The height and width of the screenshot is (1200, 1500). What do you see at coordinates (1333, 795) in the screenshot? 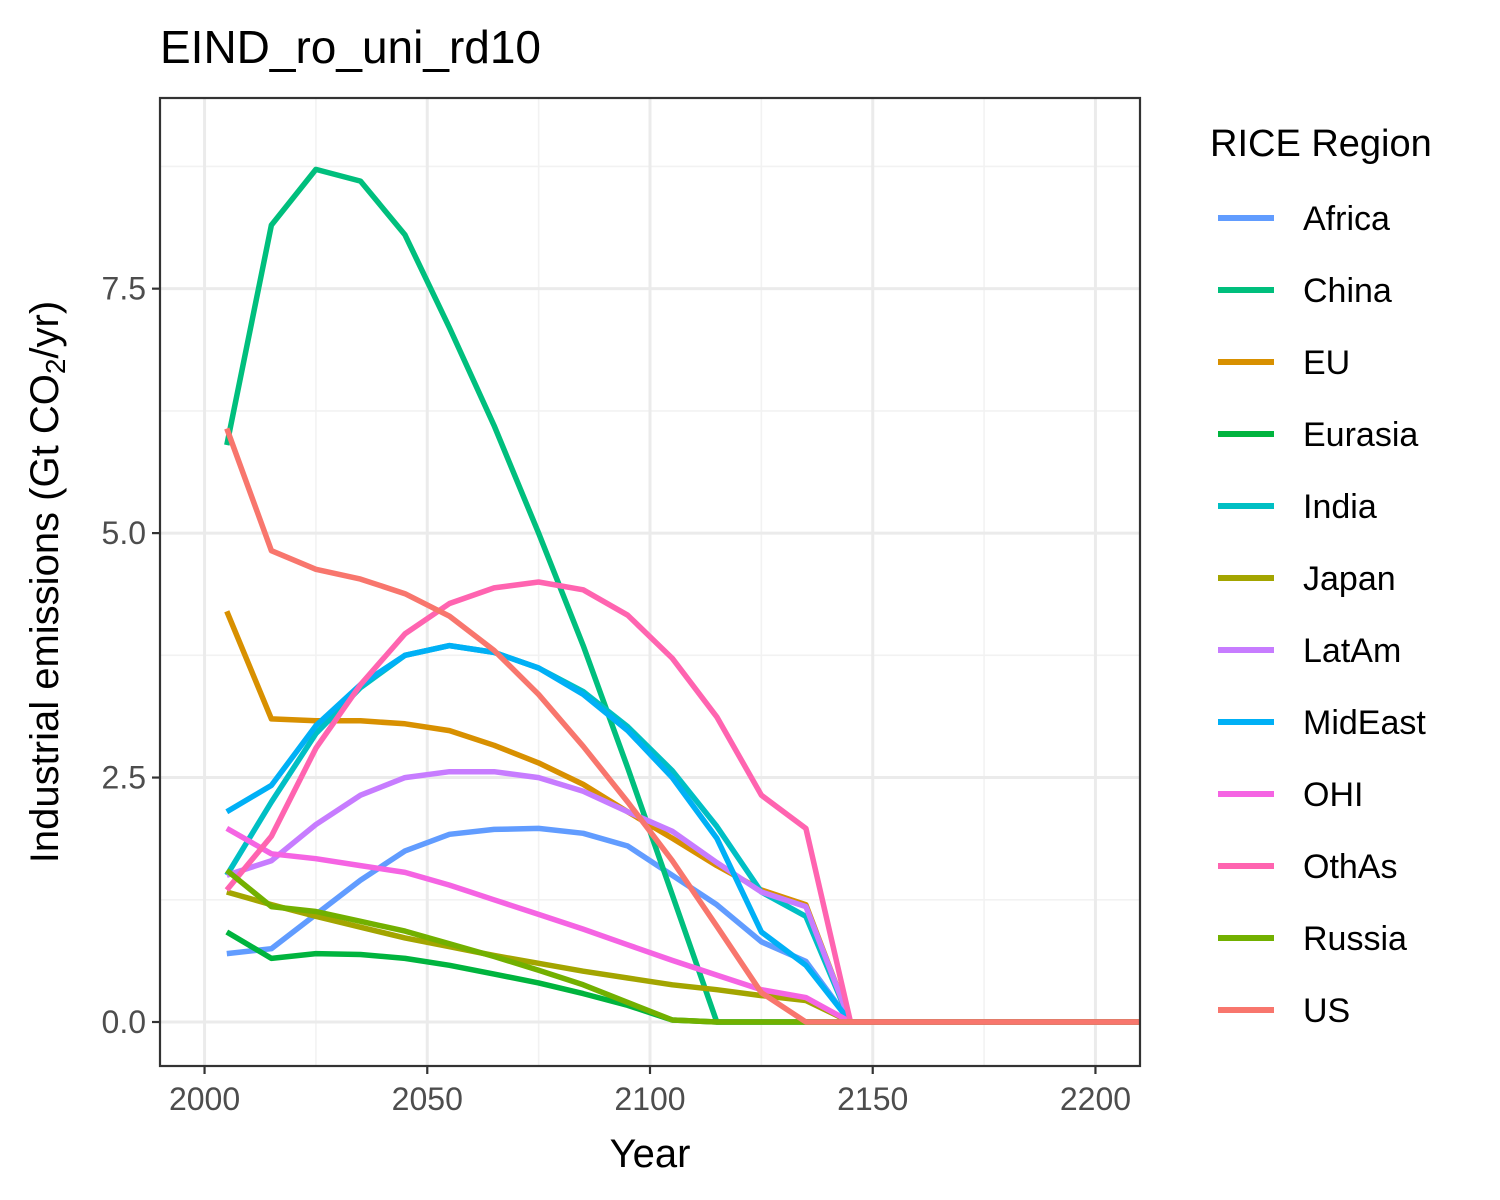
I see `legend-label-ohi: OHI` at bounding box center [1333, 795].